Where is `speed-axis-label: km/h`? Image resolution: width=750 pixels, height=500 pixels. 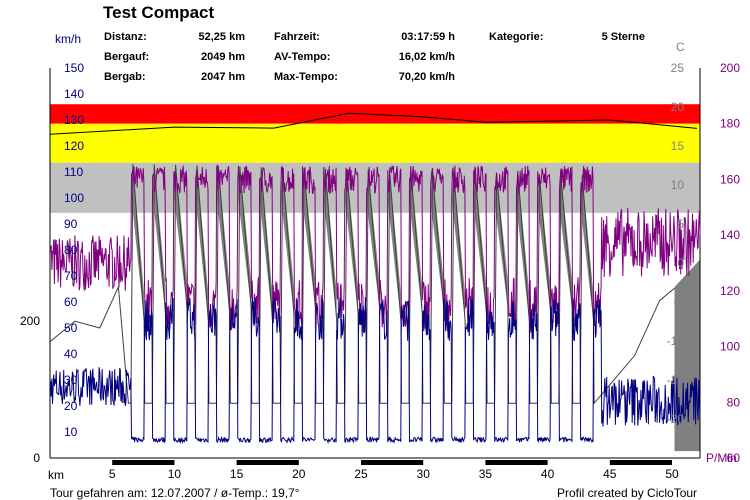 speed-axis-label: km/h is located at coordinates (68, 39).